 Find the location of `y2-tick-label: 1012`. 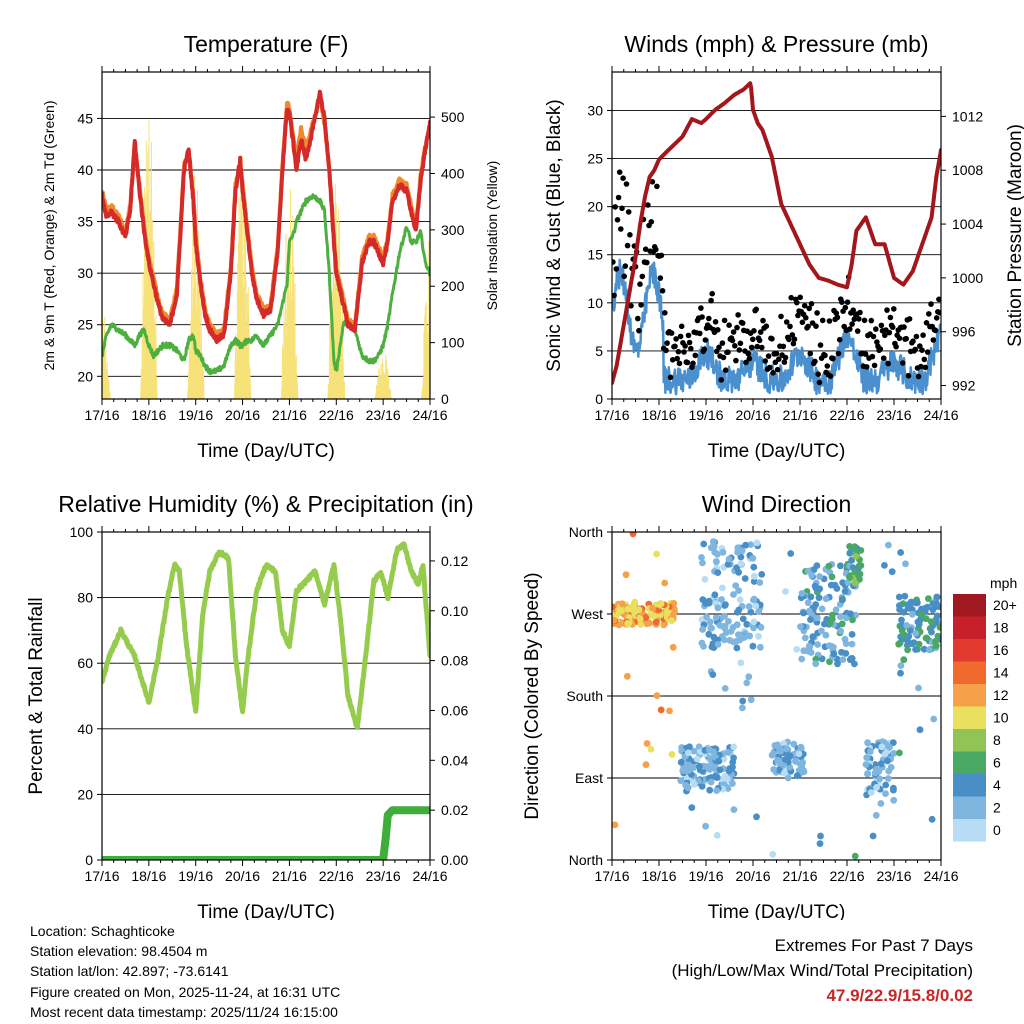

y2-tick-label: 1012 is located at coordinates (967, 116).